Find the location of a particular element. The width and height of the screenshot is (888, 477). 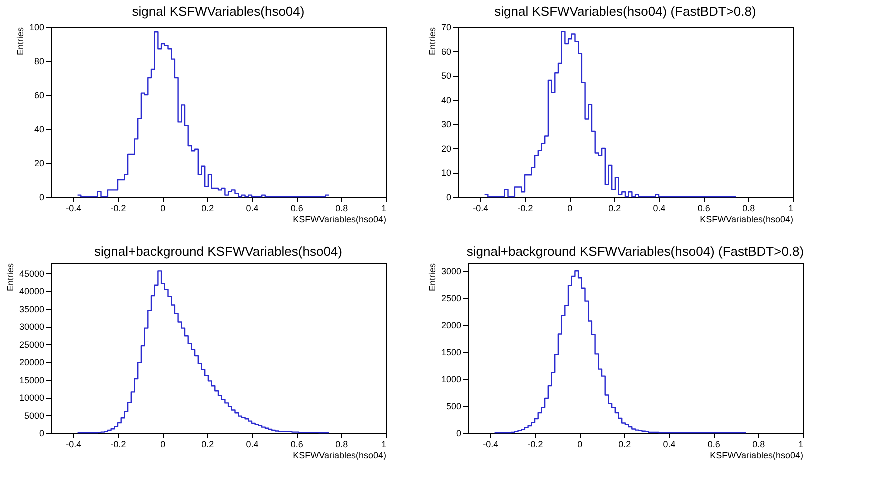

y-tick-label: 25000 is located at coordinates (31, 345).